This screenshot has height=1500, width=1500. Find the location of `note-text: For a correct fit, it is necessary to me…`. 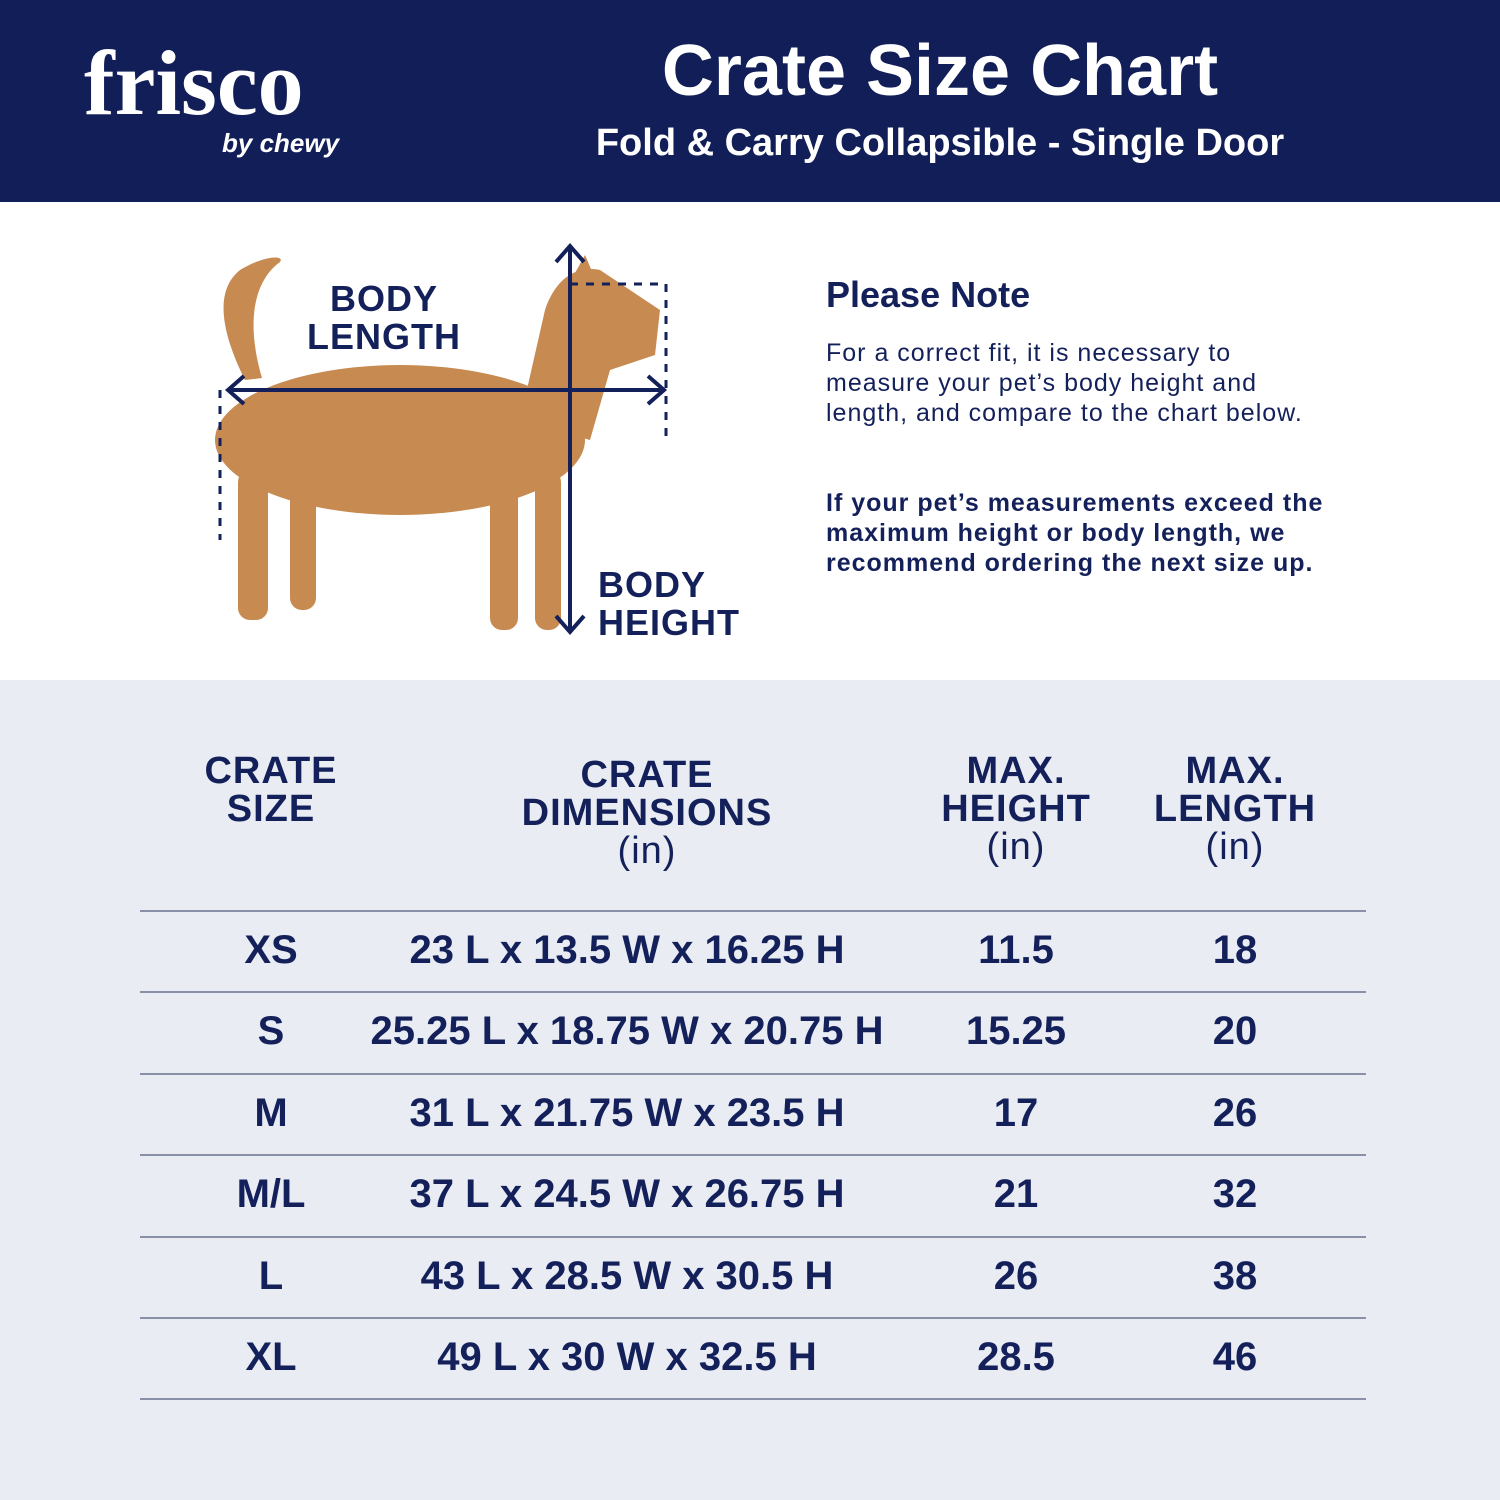

note-text: For a correct fit, it is necessary to me… is located at coordinates (1064, 383).